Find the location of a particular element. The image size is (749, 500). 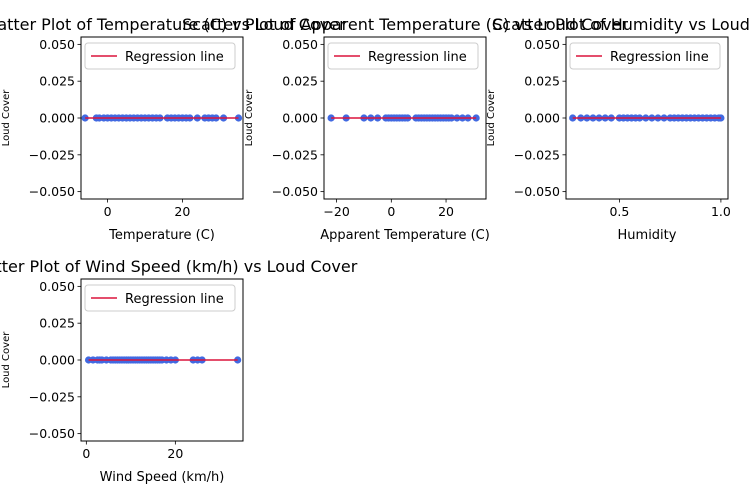

x-tick-label: 1.0 is located at coordinates (721, 211).